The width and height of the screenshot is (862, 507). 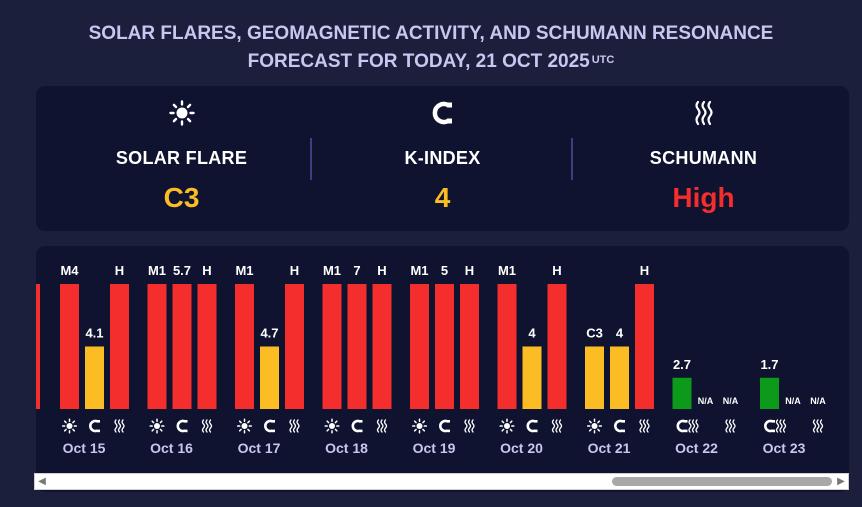 What do you see at coordinates (444, 270) in the screenshot?
I see `label-kindex-oct-19: 5` at bounding box center [444, 270].